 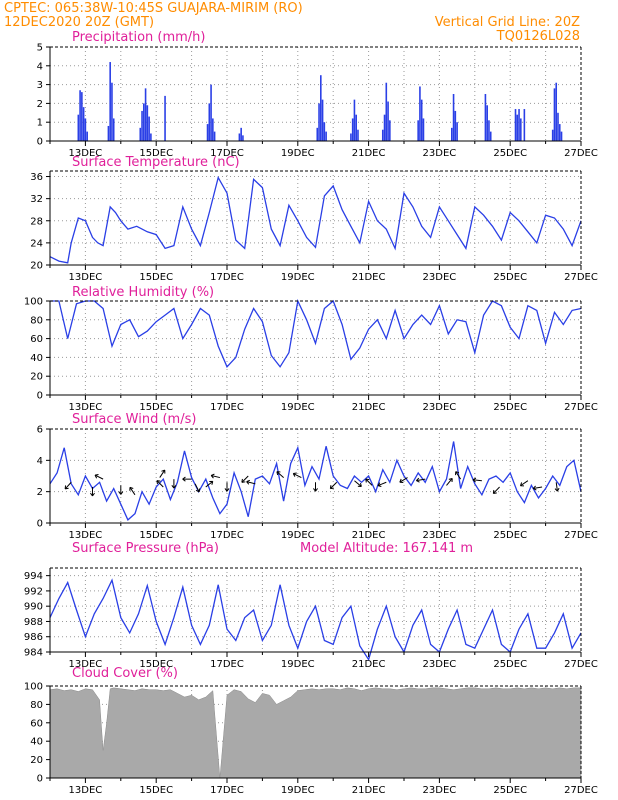 I want to click on precip-xtick-label: 25DEC, so click(x=510, y=153).